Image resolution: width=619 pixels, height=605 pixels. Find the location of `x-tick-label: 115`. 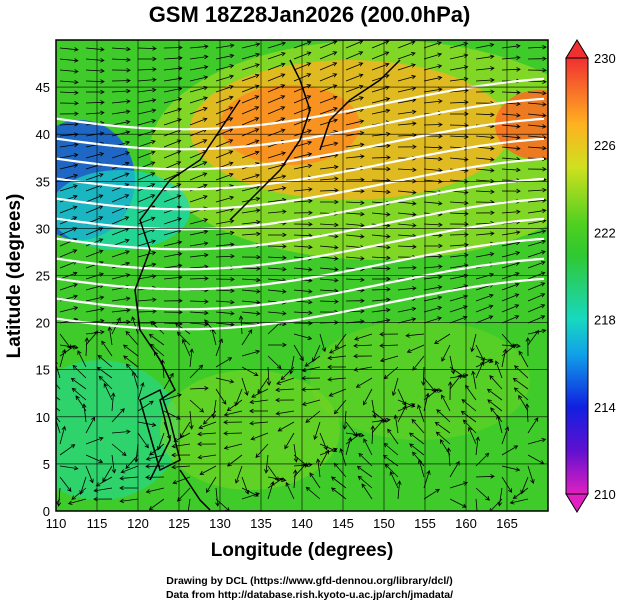

x-tick-label: 115 is located at coordinates (97, 523).